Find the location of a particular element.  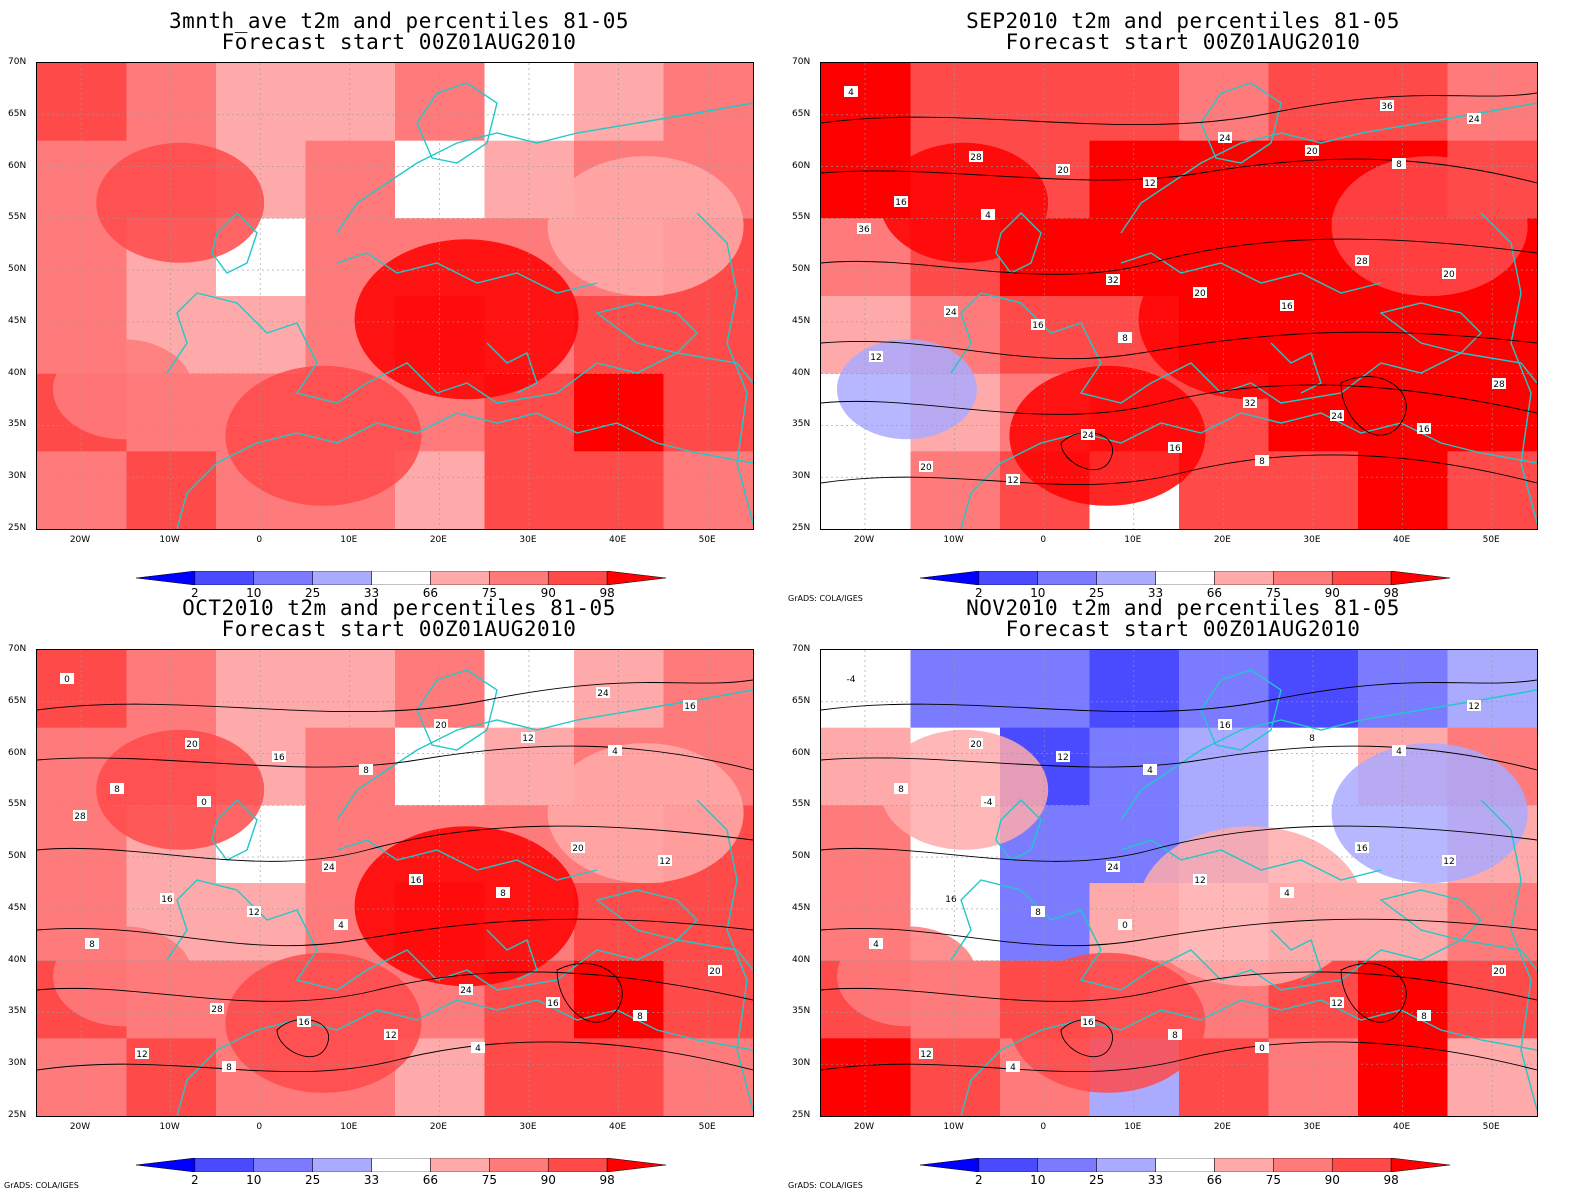

x-tick-label: 50E is located at coordinates (1491, 540).